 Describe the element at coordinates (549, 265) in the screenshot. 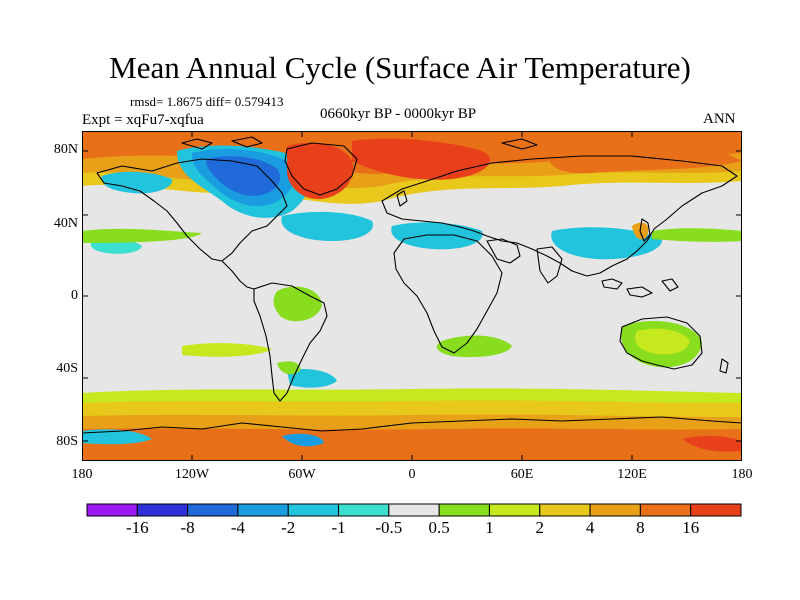

I see `india-coast` at that location.